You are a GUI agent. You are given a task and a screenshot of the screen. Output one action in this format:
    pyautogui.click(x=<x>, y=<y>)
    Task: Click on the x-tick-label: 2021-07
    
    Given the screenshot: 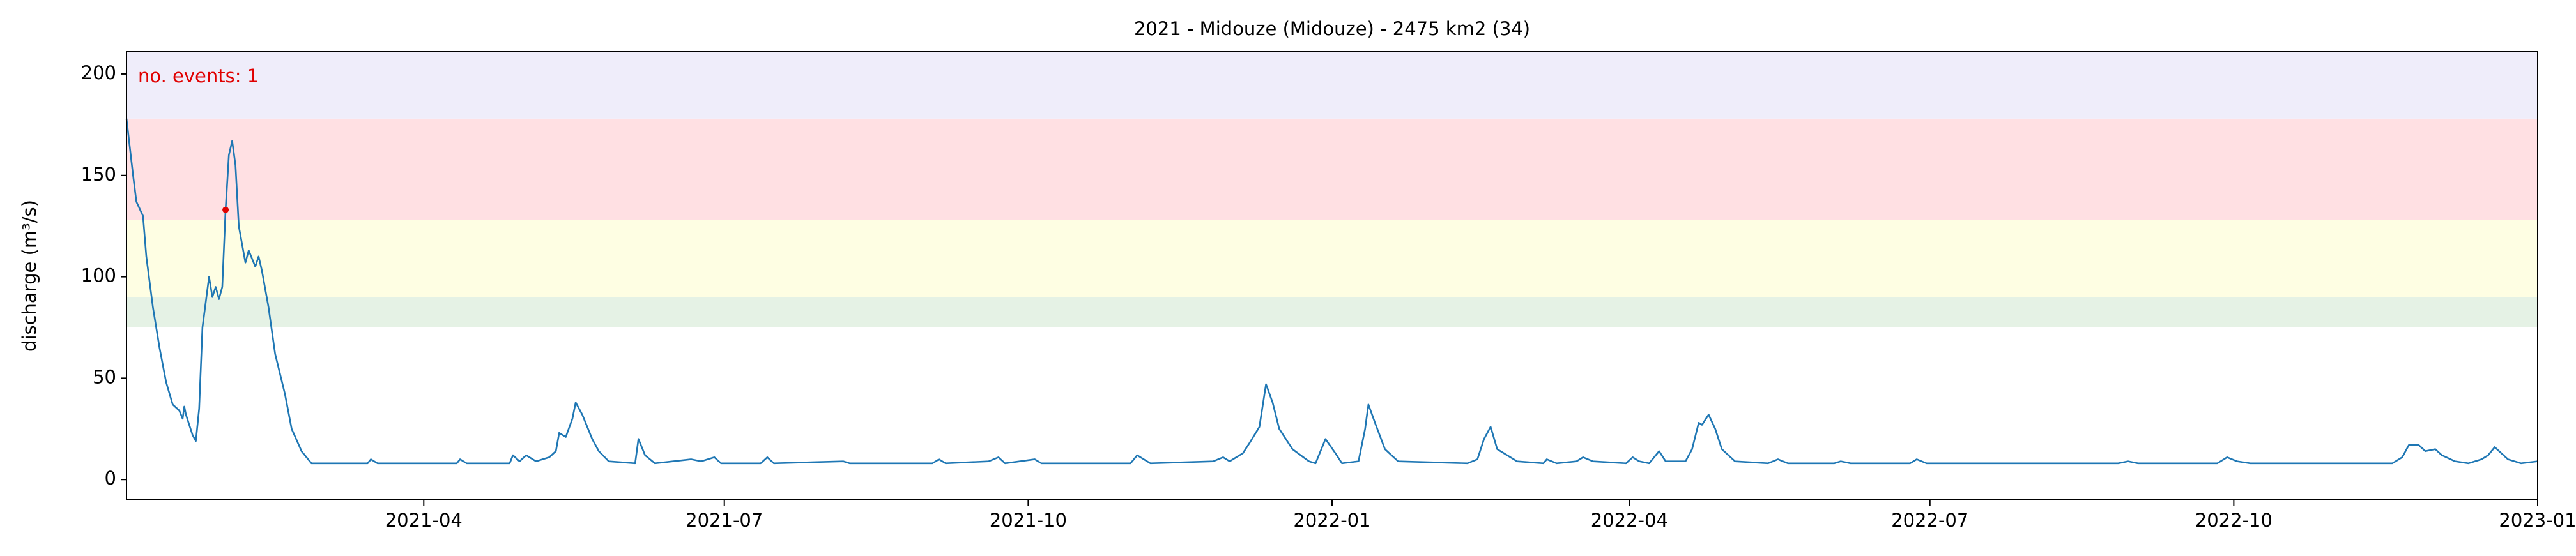 What is the action you would take?
    pyautogui.click(x=724, y=520)
    